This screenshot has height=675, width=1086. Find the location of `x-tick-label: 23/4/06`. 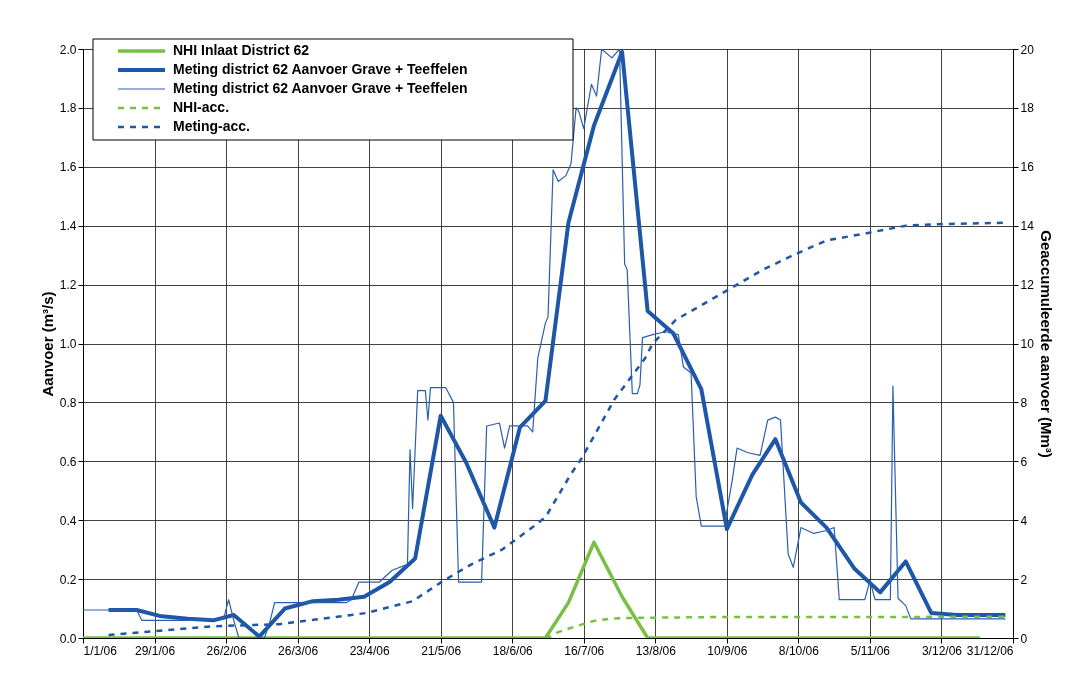

x-tick-label: 23/4/06 is located at coordinates (369, 650).